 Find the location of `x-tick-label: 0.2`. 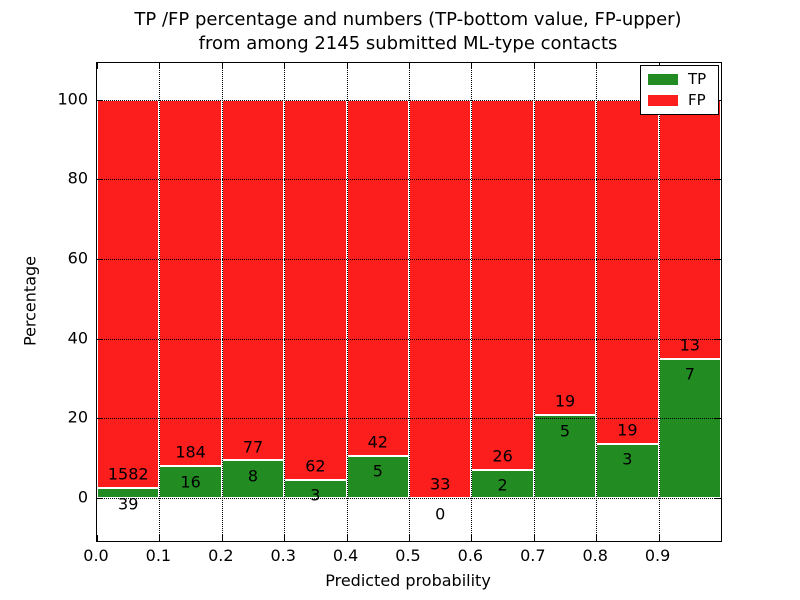

x-tick-label: 0.2 is located at coordinates (221, 555).